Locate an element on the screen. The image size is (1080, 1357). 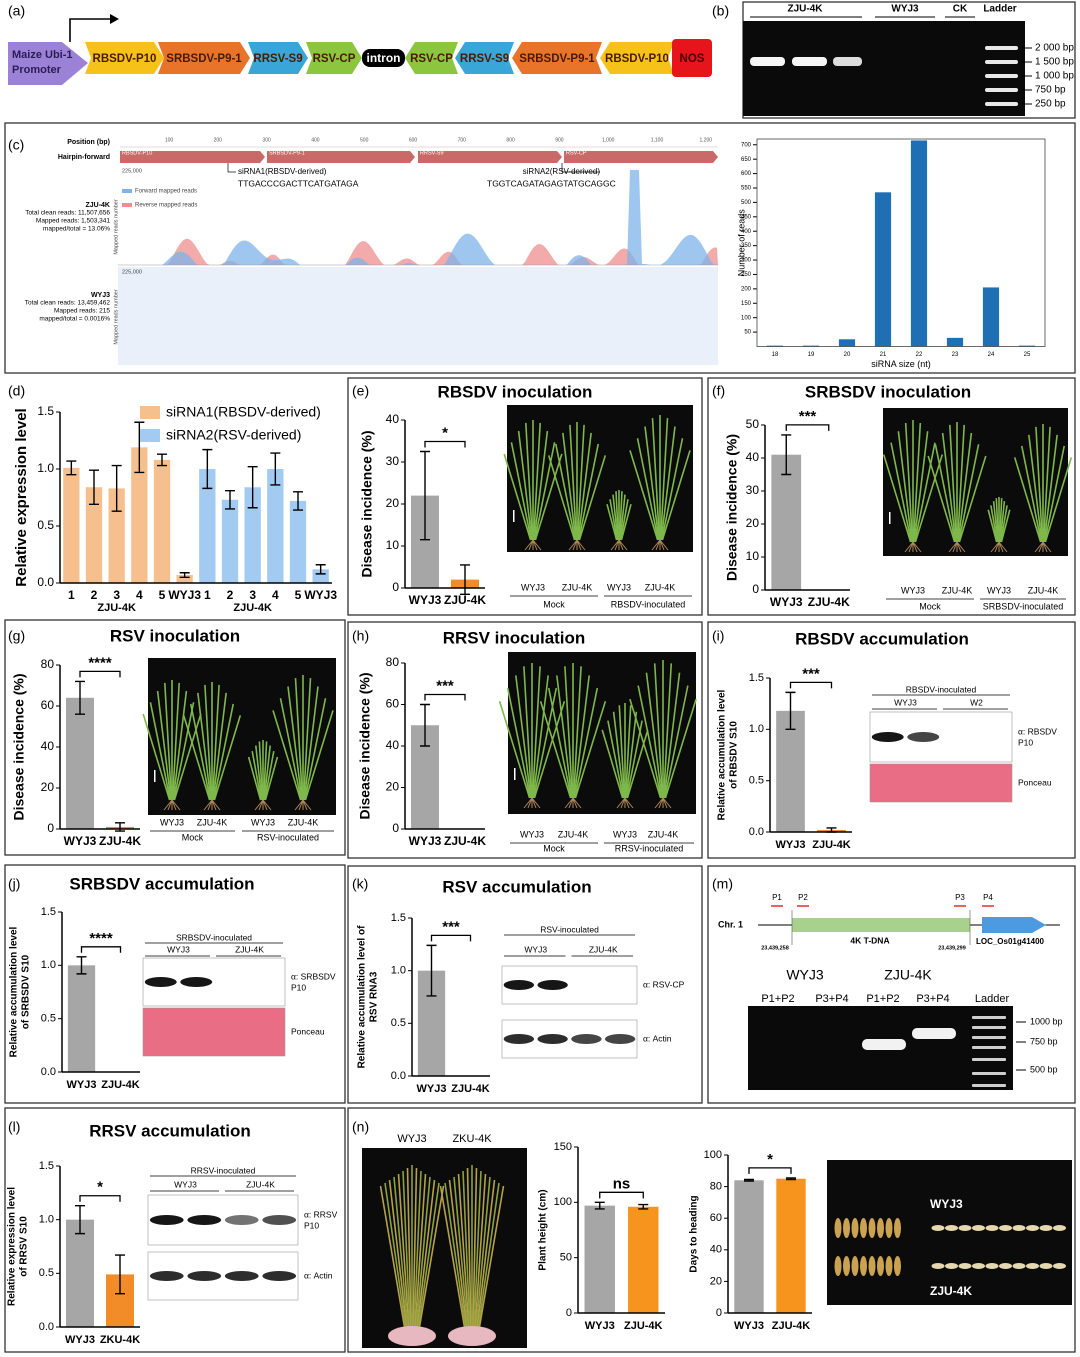
y-tick-label: 10 is located at coordinates (753, 556).